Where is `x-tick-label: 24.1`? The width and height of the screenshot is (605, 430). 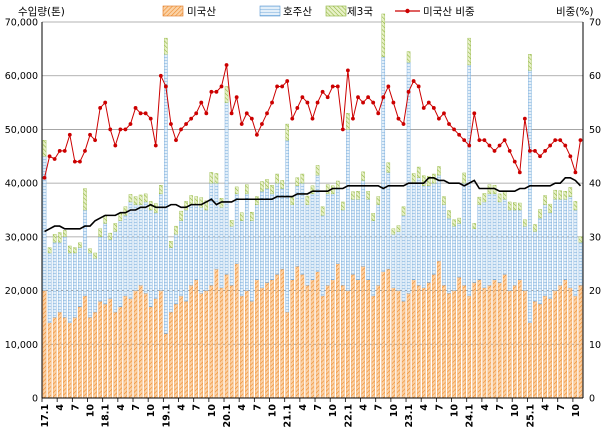 x-tick-label: 24.1 is located at coordinates (470, 415).